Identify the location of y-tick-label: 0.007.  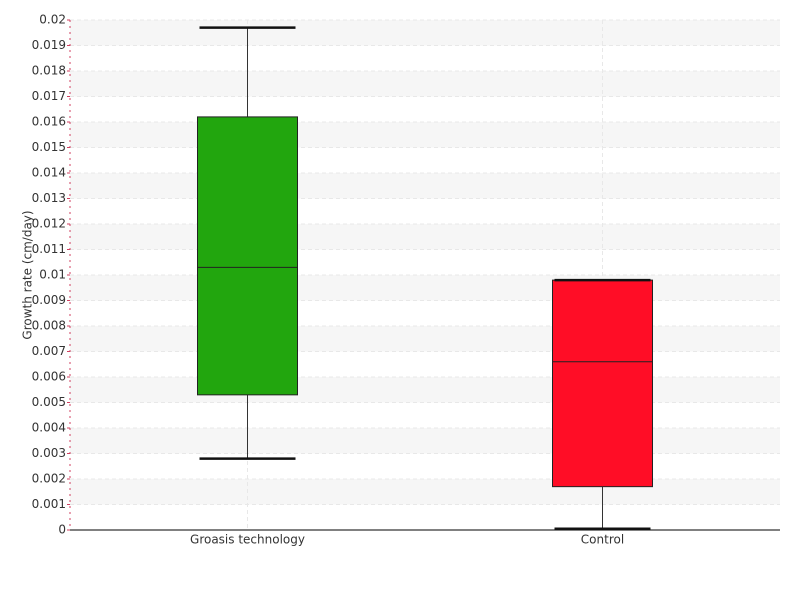
(49, 351).